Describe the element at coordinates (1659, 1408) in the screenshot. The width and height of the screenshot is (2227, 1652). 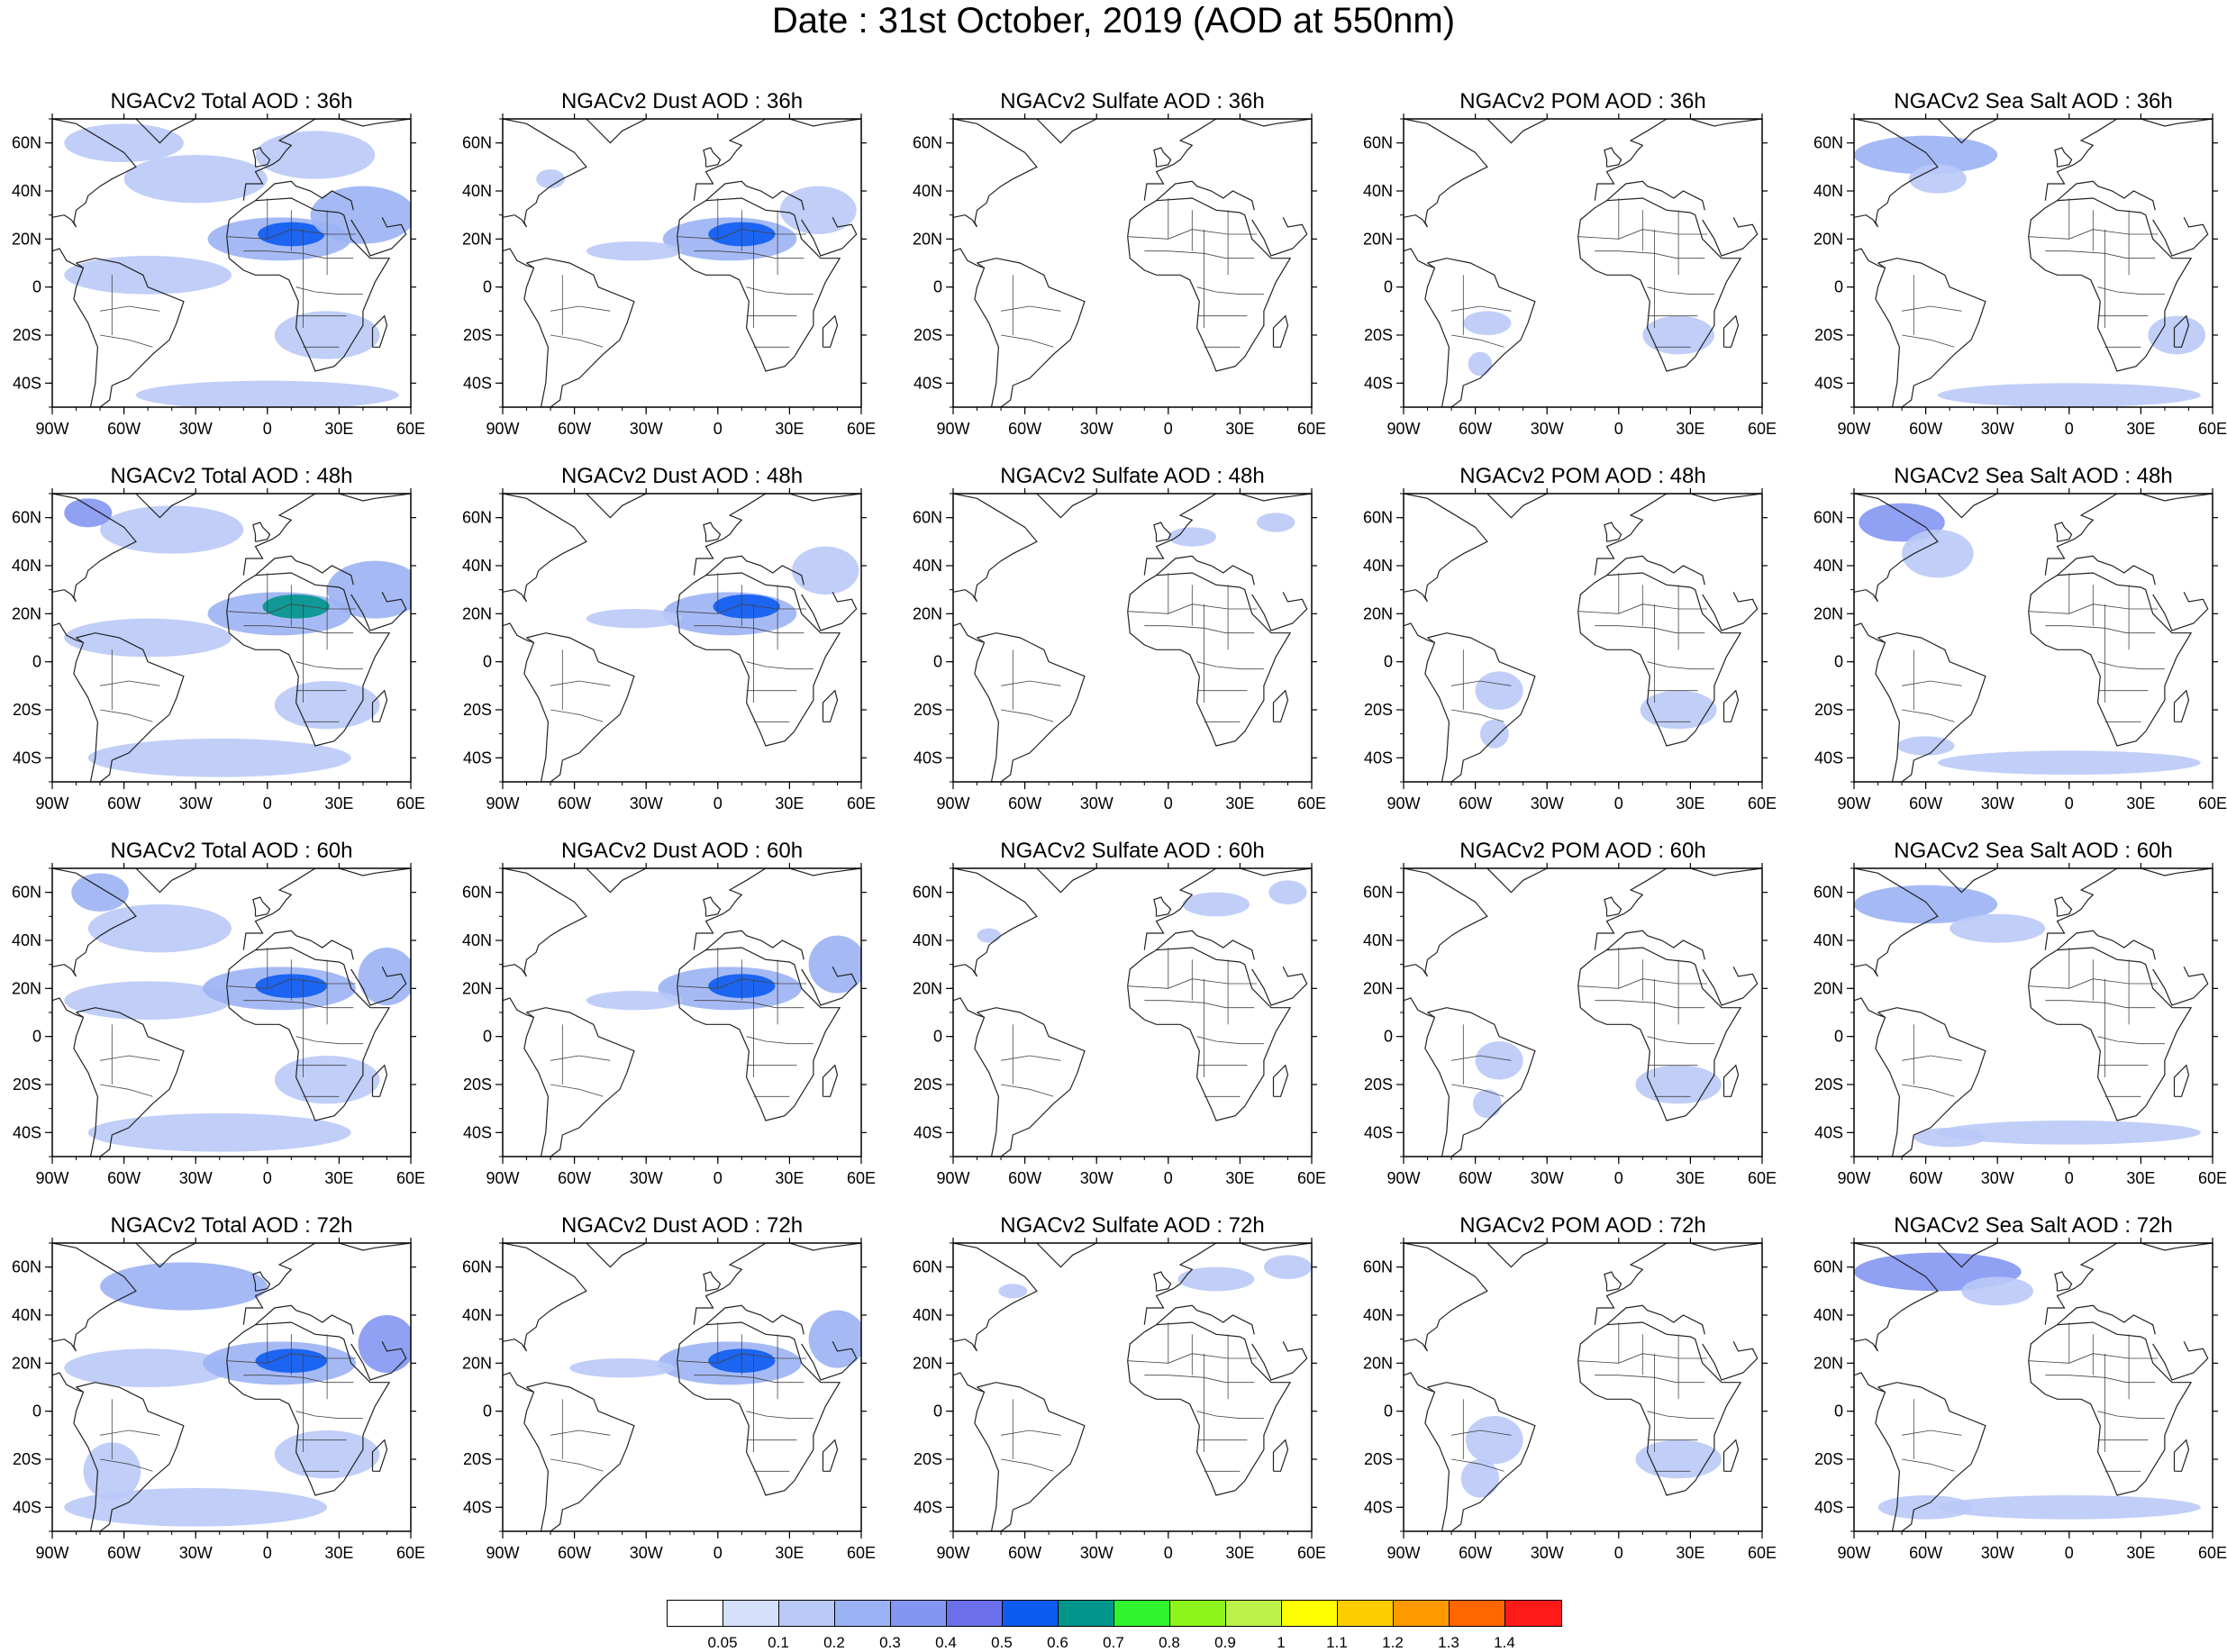
I see `coastline-africa` at that location.